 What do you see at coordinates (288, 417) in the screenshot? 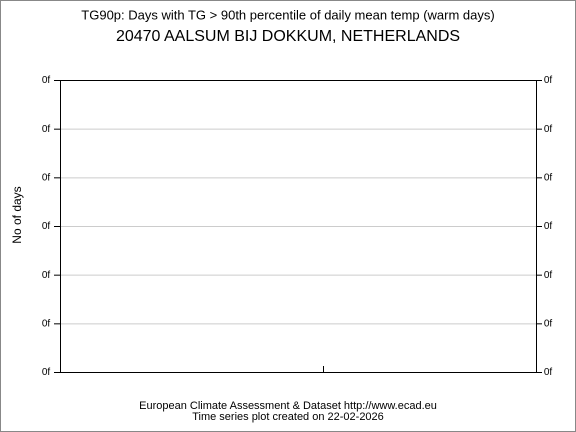
I see `footer: Time series plot created on 22-02-2026` at bounding box center [288, 417].